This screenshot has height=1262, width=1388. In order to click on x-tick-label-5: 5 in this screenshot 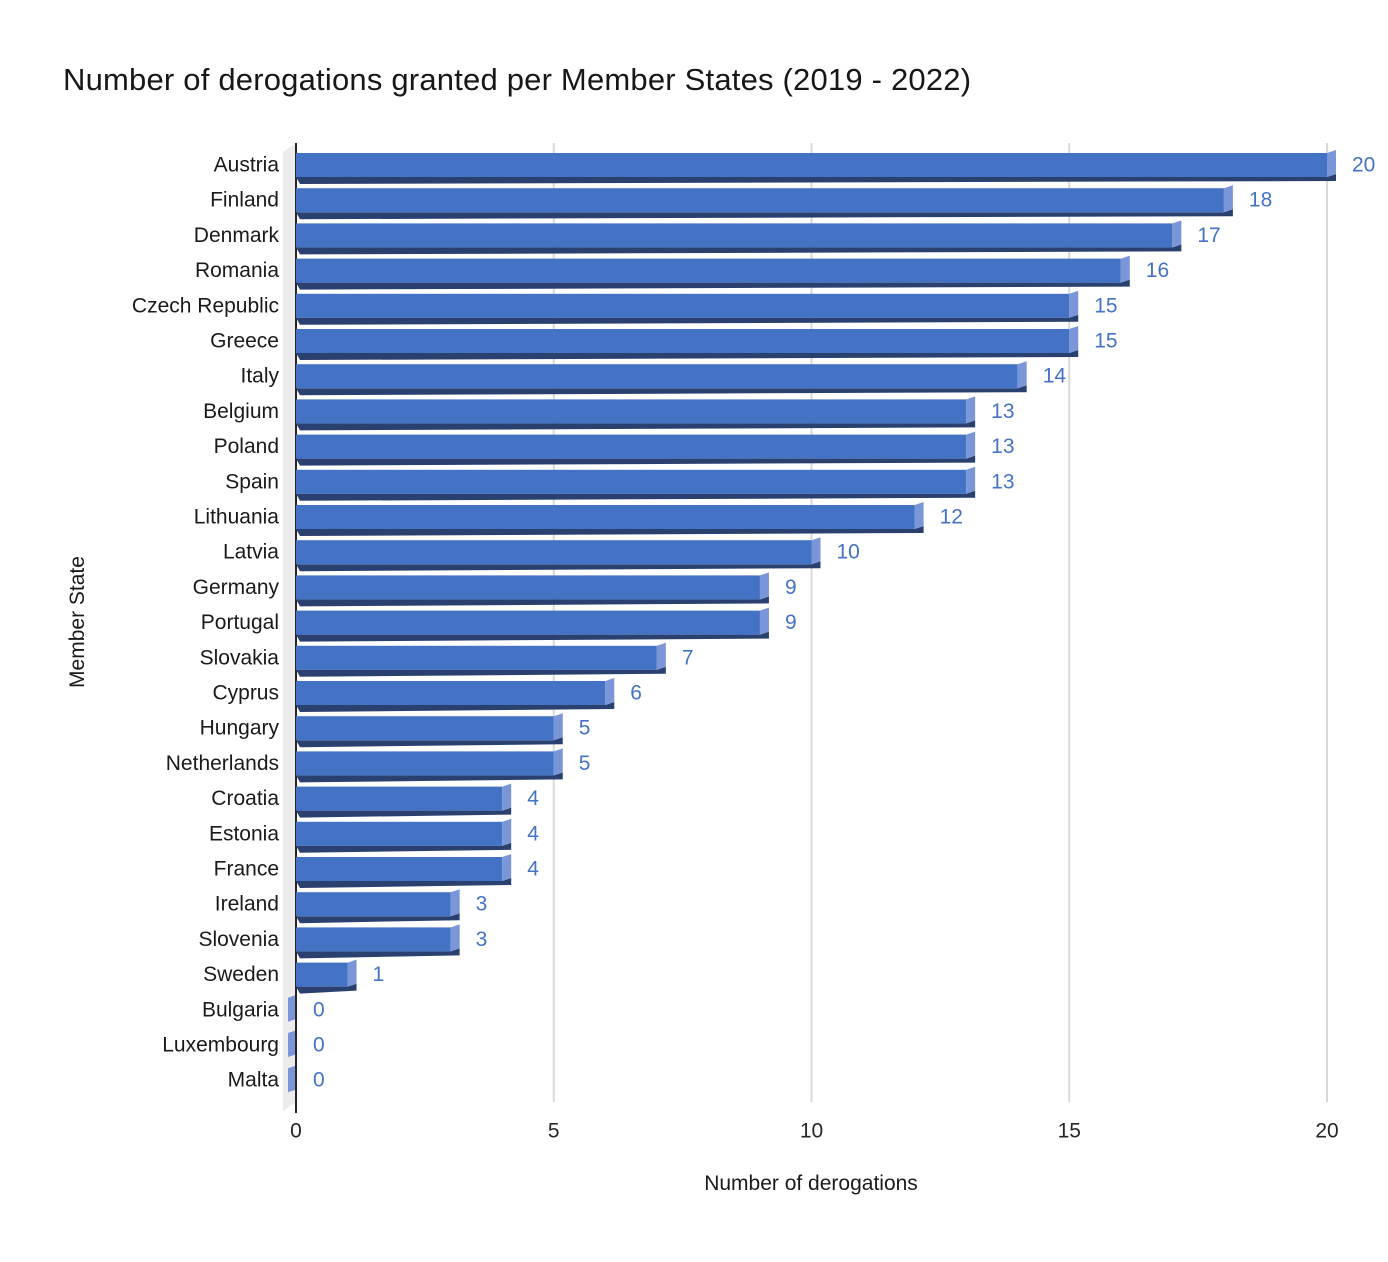, I will do `click(554, 1131)`.